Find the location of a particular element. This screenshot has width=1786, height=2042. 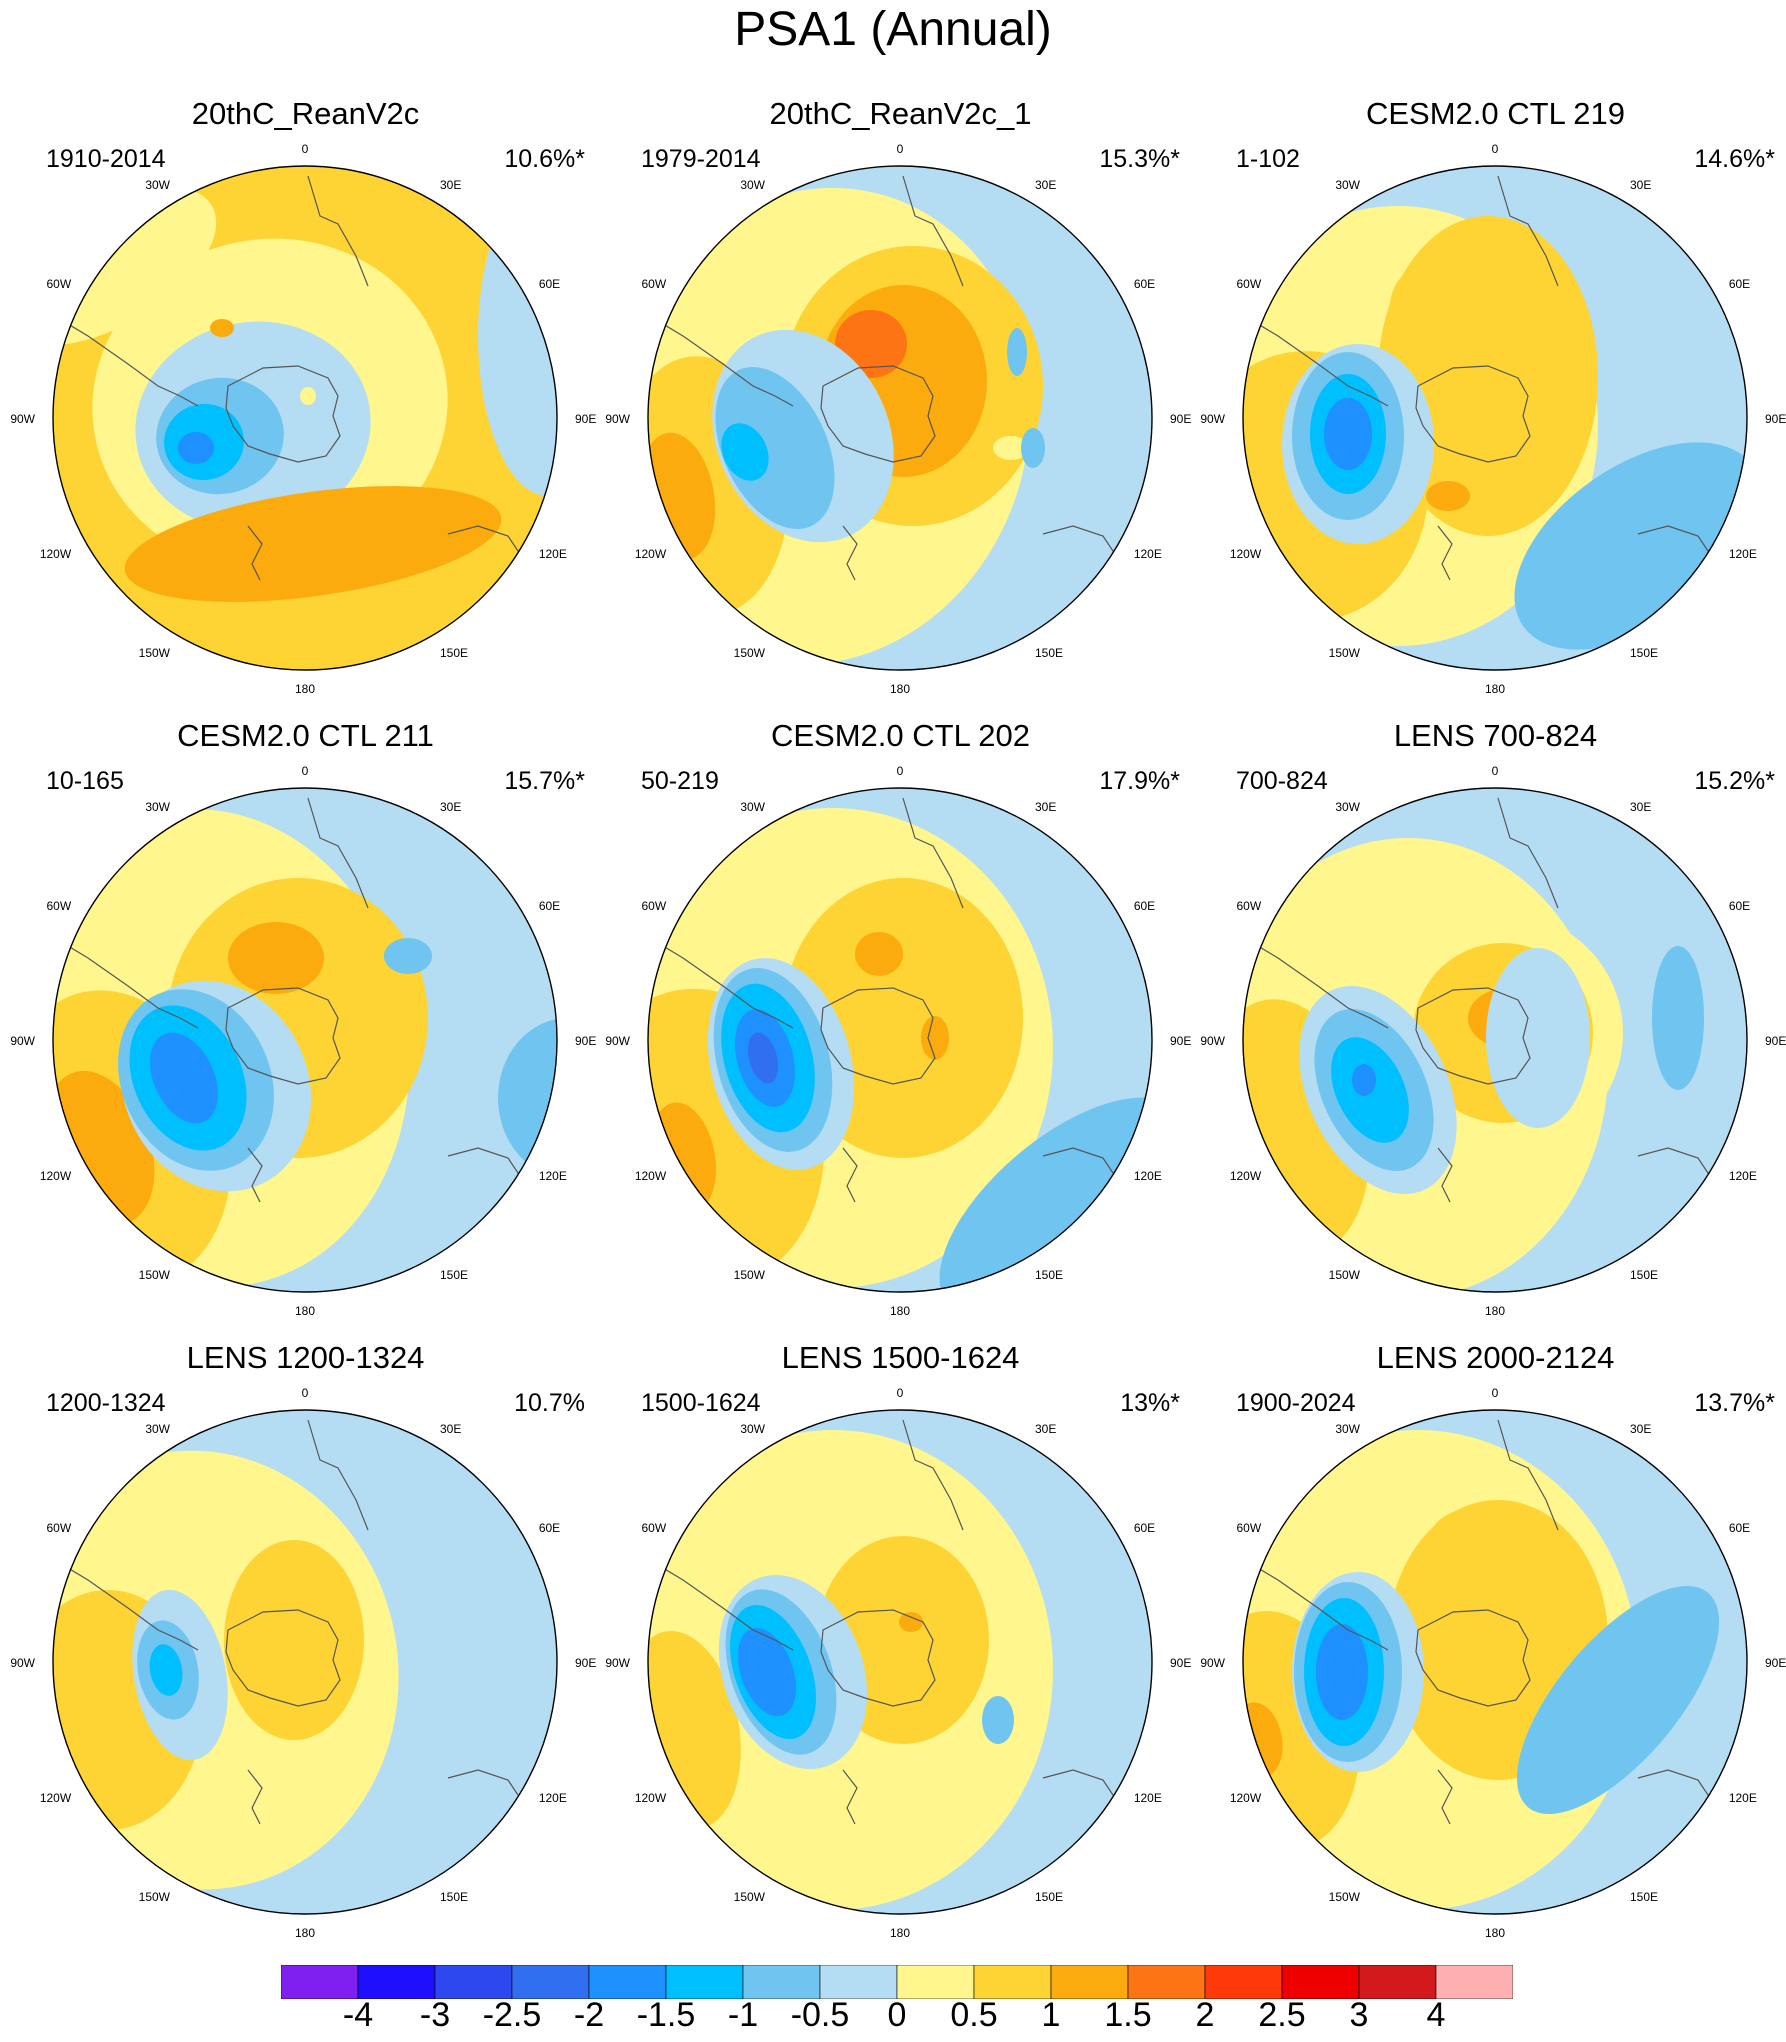

panel-title: 20thC_ReanV2c_1 is located at coordinates (900, 113).